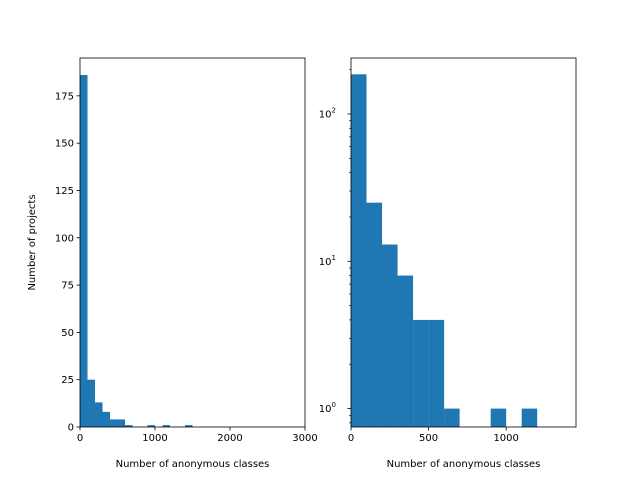  What do you see at coordinates (136, 251) in the screenshot?
I see `bars-group` at bounding box center [136, 251].